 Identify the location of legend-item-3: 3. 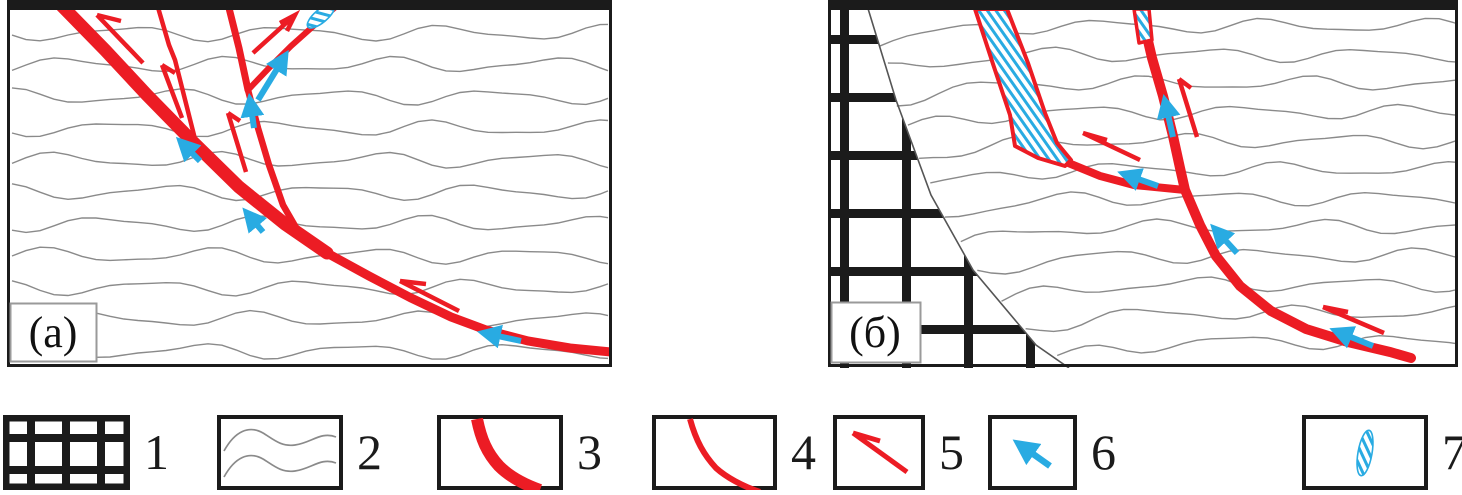
(519, 452).